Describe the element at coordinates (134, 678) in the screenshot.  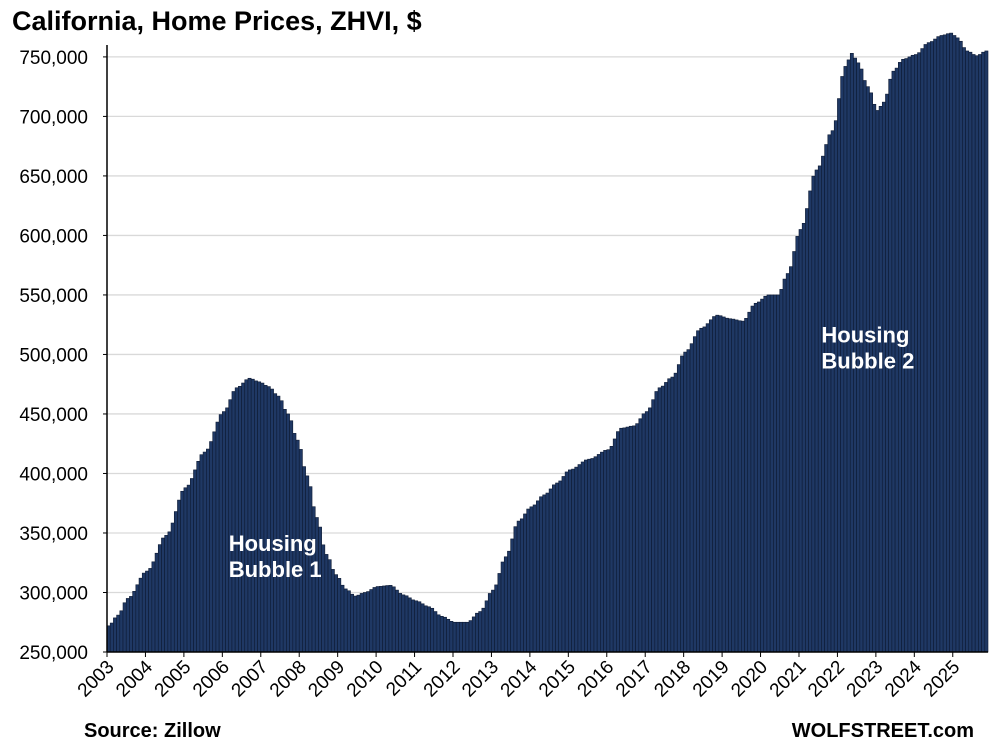
I see `x-tick-label: 2004` at that location.